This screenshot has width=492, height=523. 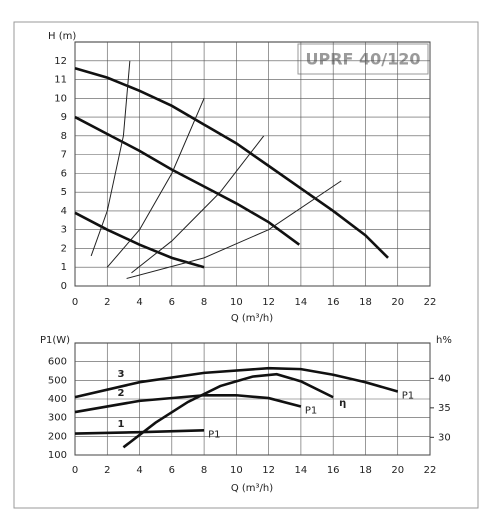 What do you see at coordinates (64, 286) in the screenshot?
I see `y-tick-label: 0` at bounding box center [64, 286].